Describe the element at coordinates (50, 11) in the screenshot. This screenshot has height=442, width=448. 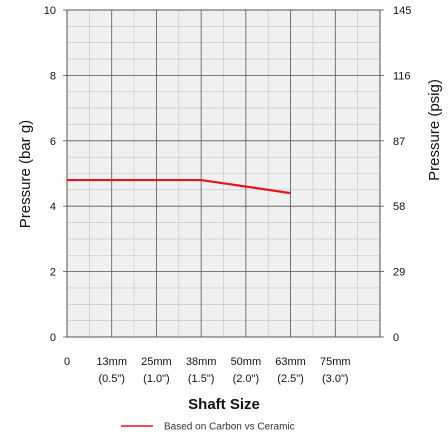
I see `y-tick-label-left: 10` at that location.